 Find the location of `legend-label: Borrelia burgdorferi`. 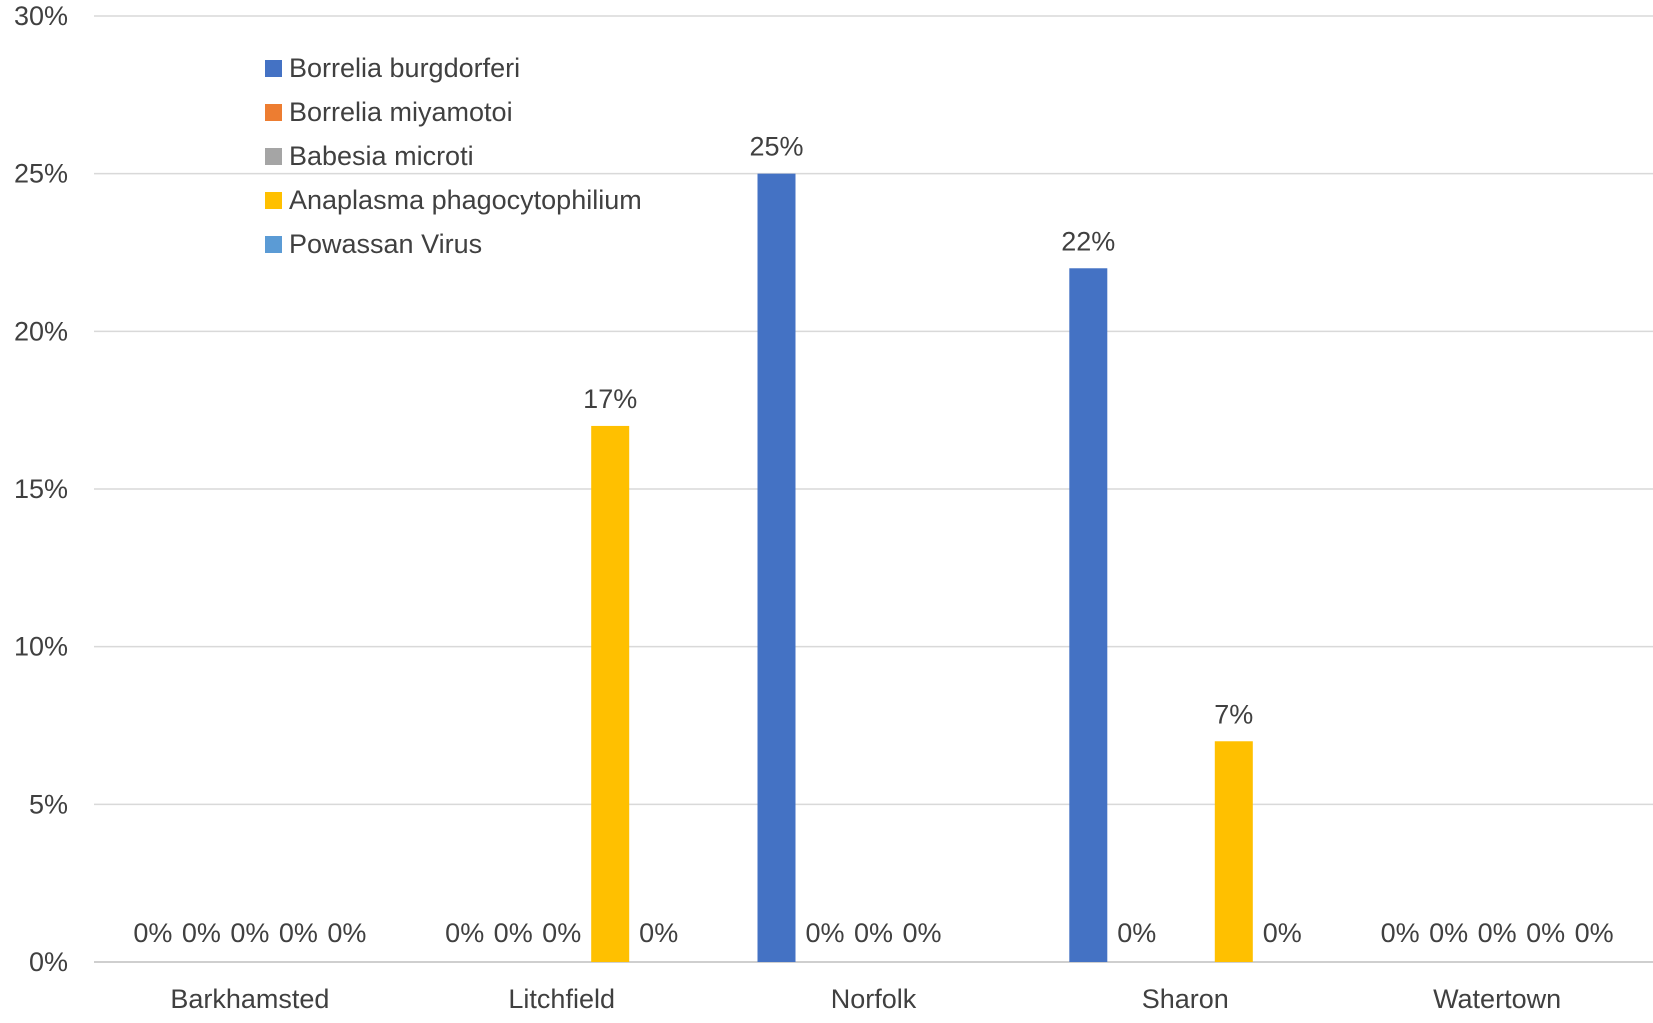

legend-label: Borrelia burgdorferi is located at coordinates (405, 67).